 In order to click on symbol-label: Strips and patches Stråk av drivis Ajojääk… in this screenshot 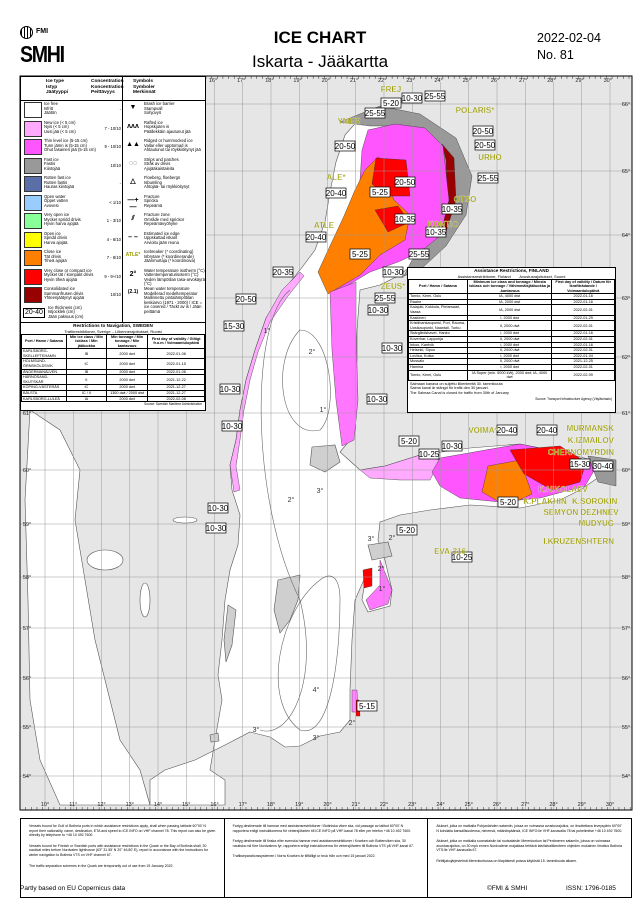, I will do `click(161, 163)`.